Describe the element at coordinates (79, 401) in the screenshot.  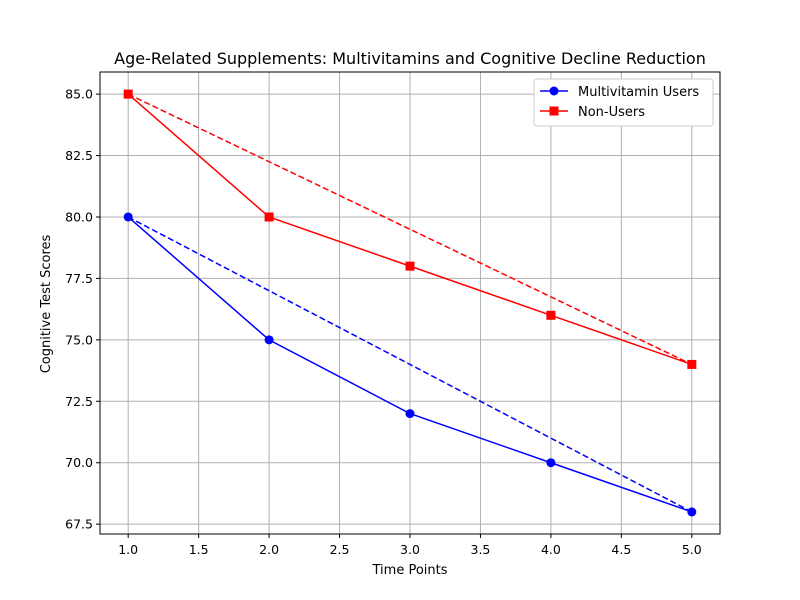
I see `y-tick-label: 72.5` at that location.